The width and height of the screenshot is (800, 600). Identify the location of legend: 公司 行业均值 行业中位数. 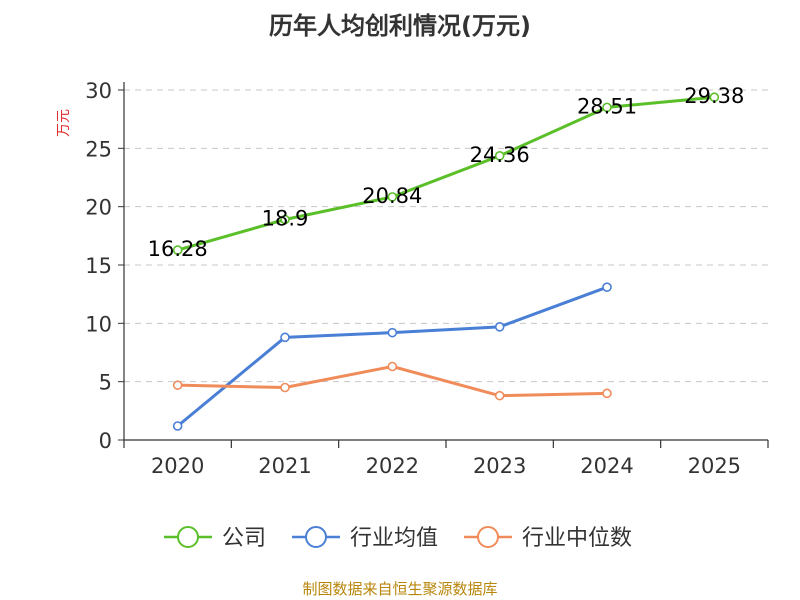
(398, 538).